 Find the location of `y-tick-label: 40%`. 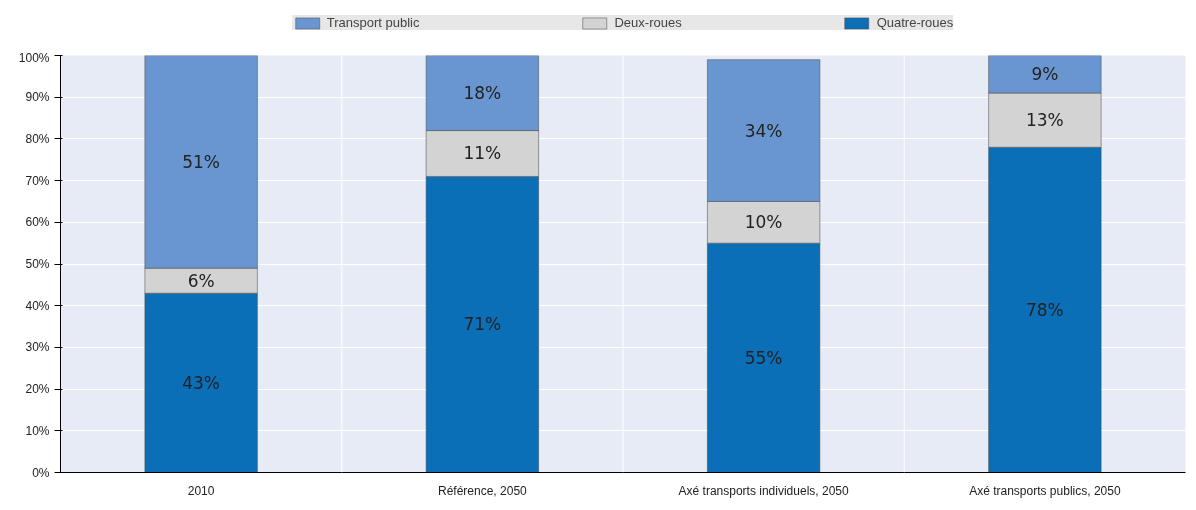

y-tick-label: 40% is located at coordinates (37, 305).